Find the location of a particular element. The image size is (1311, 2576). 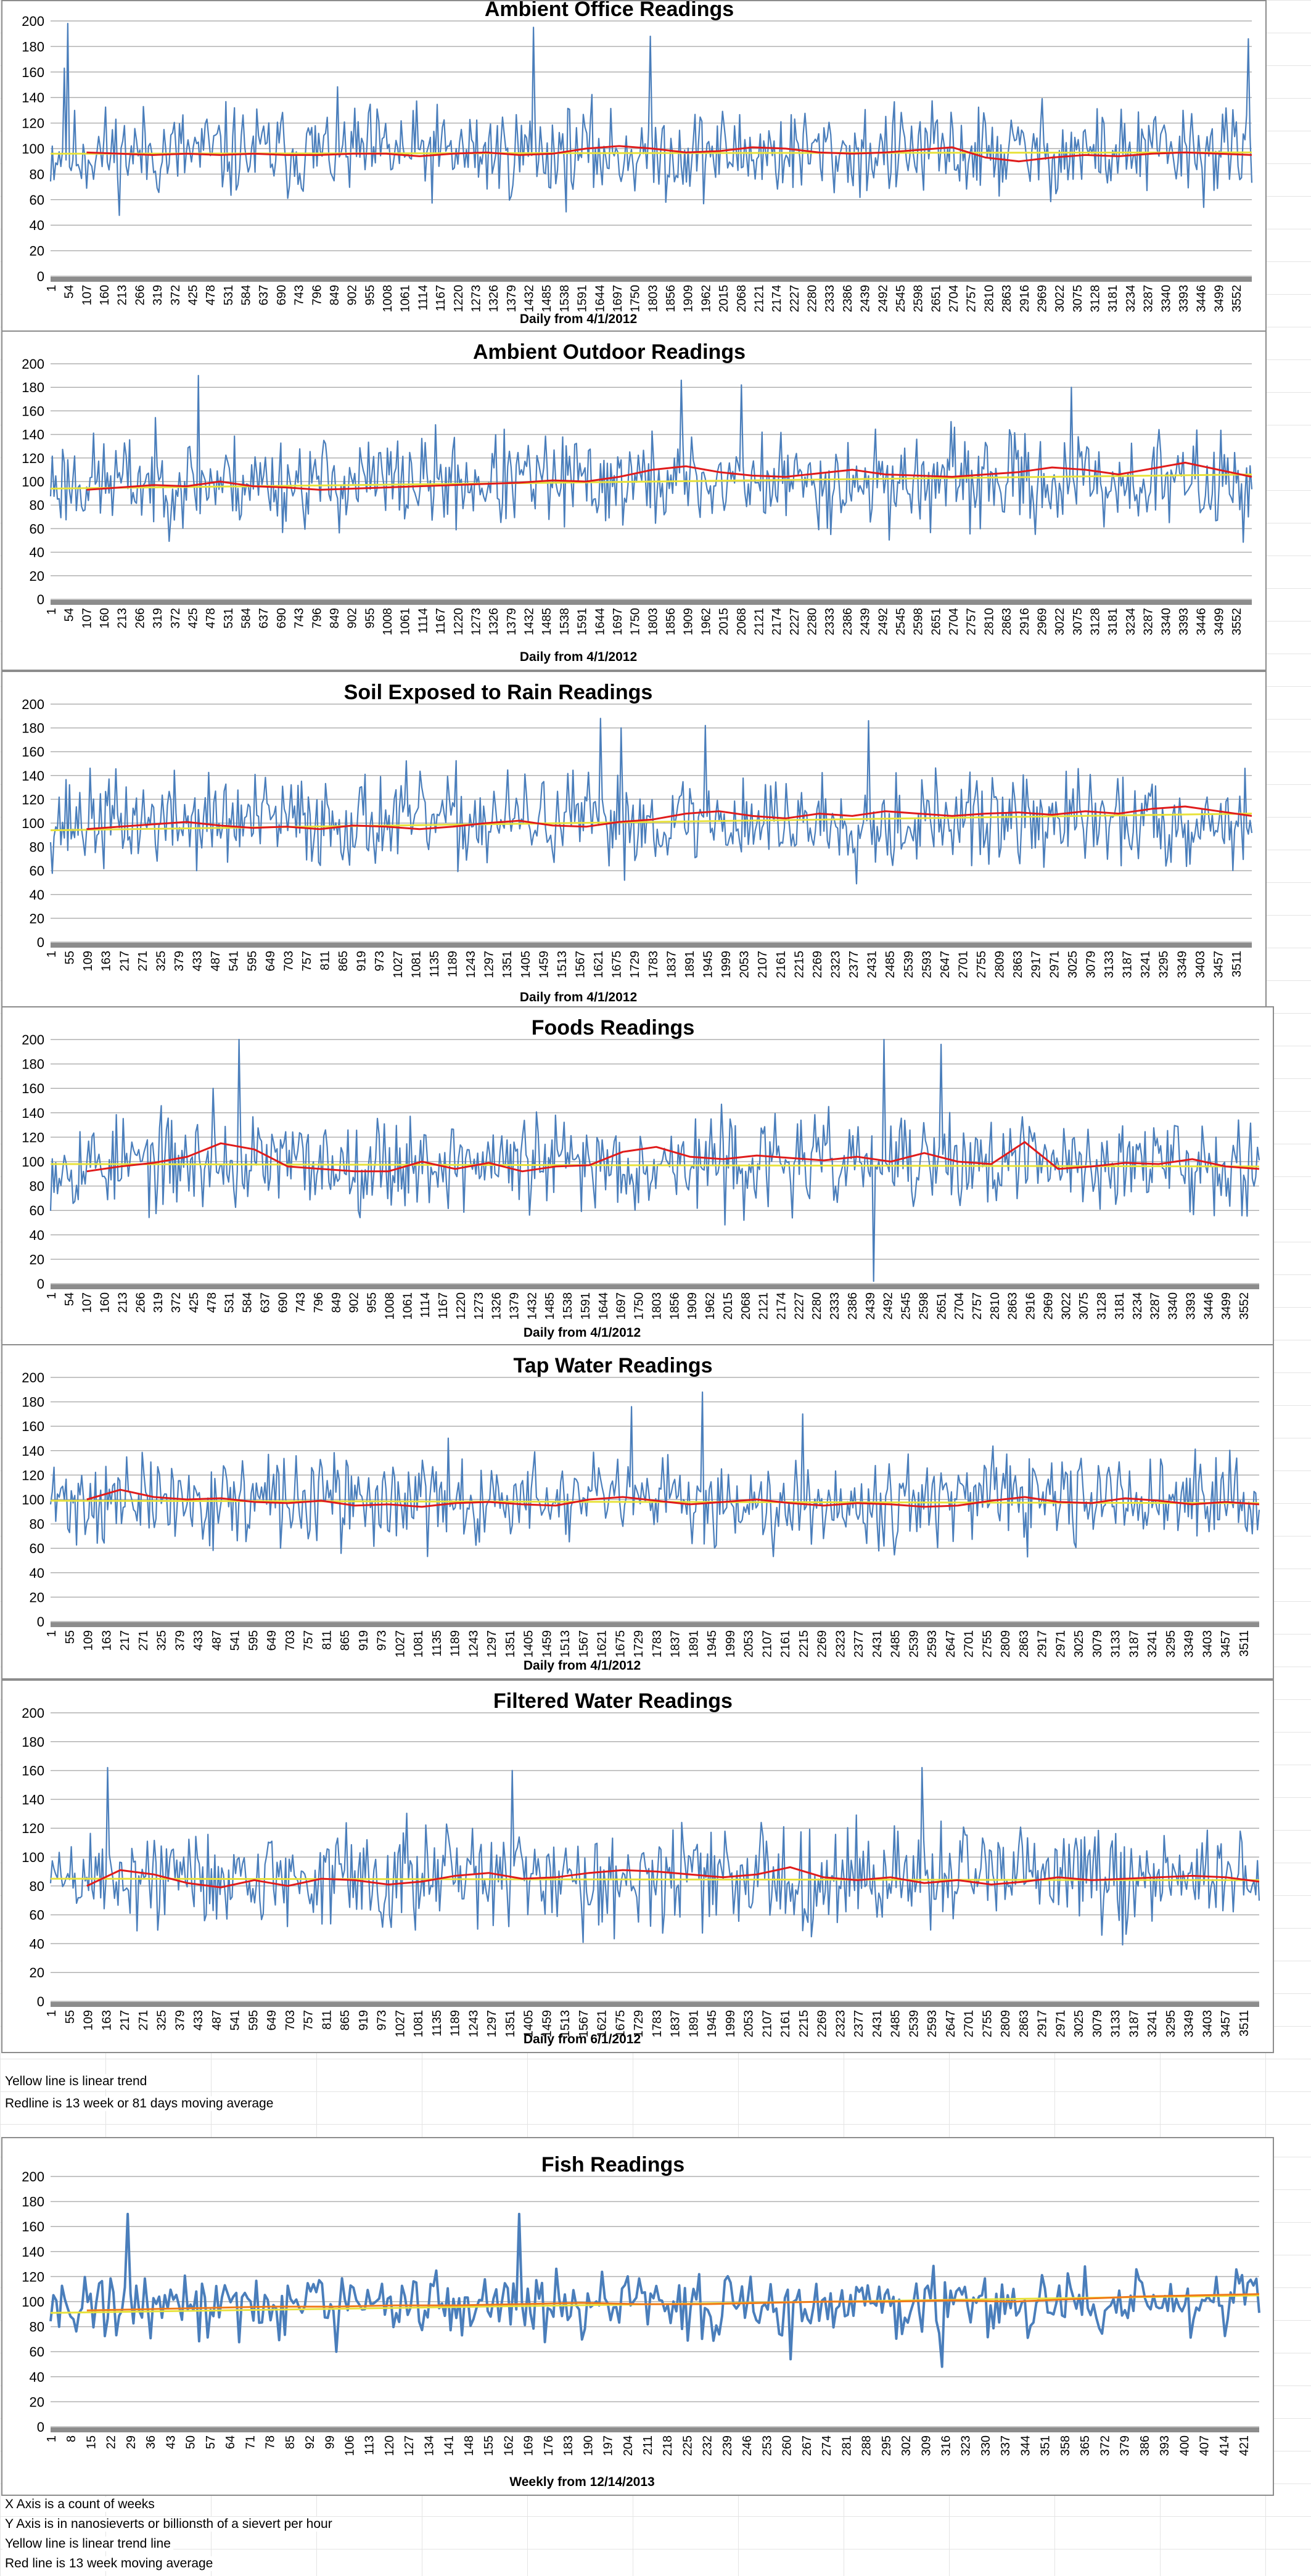

x-tick-label: 57 is located at coordinates (211, 2442).